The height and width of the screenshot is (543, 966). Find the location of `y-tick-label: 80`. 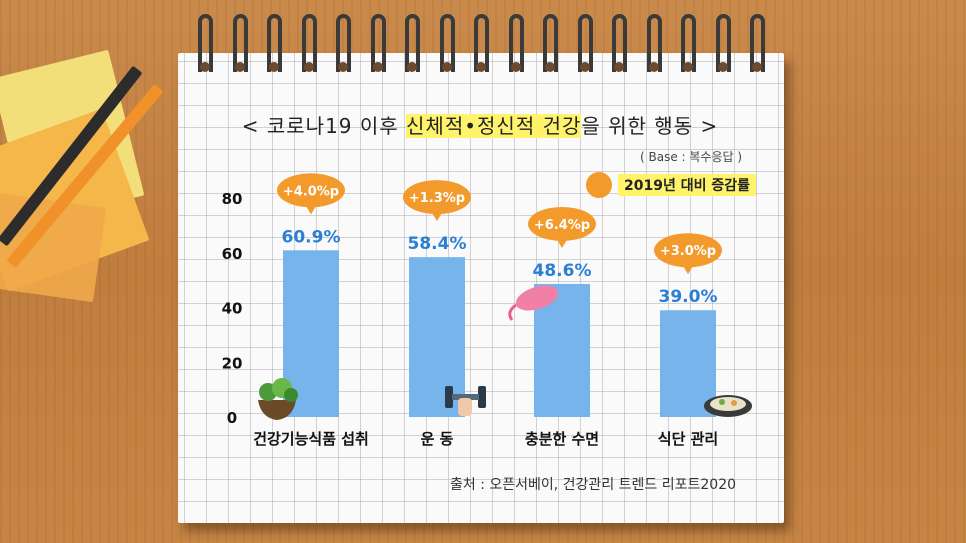

y-tick-label: 80 is located at coordinates (232, 199).